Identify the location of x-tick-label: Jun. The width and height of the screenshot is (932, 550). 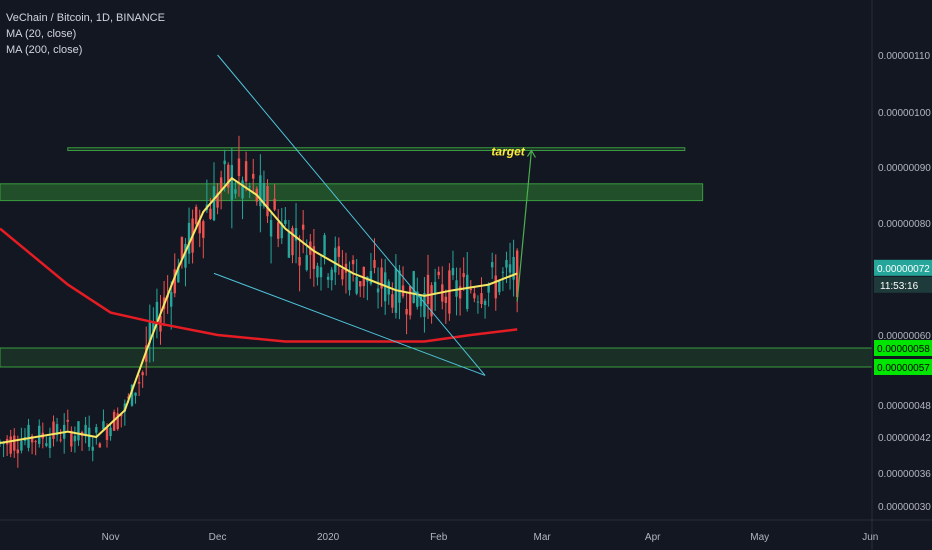
(870, 537).